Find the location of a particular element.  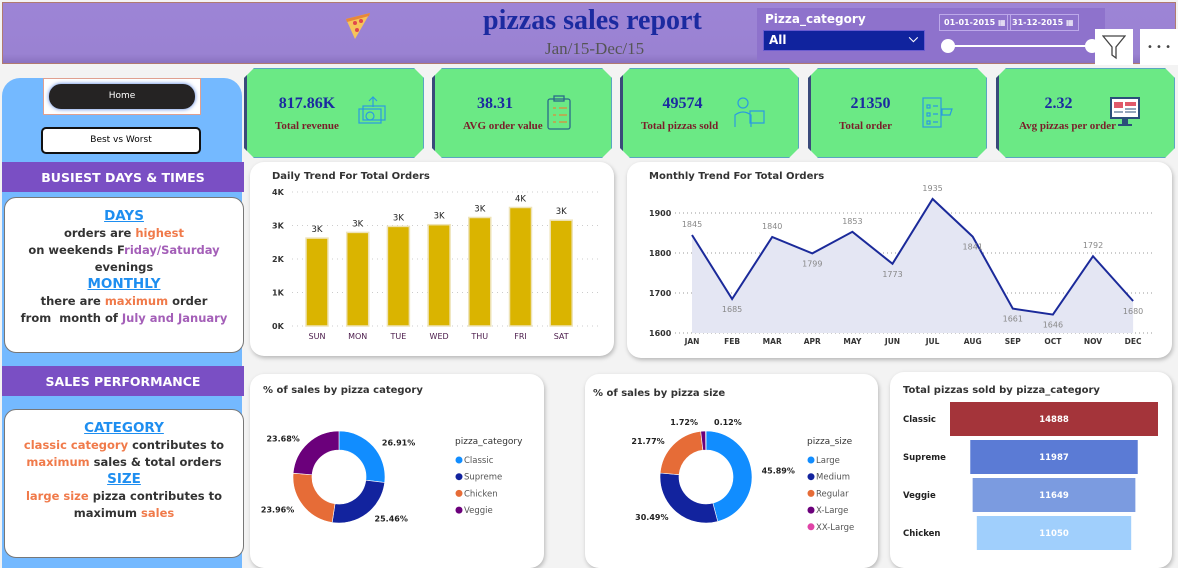

slice-label: 25.46% is located at coordinates (391, 518).